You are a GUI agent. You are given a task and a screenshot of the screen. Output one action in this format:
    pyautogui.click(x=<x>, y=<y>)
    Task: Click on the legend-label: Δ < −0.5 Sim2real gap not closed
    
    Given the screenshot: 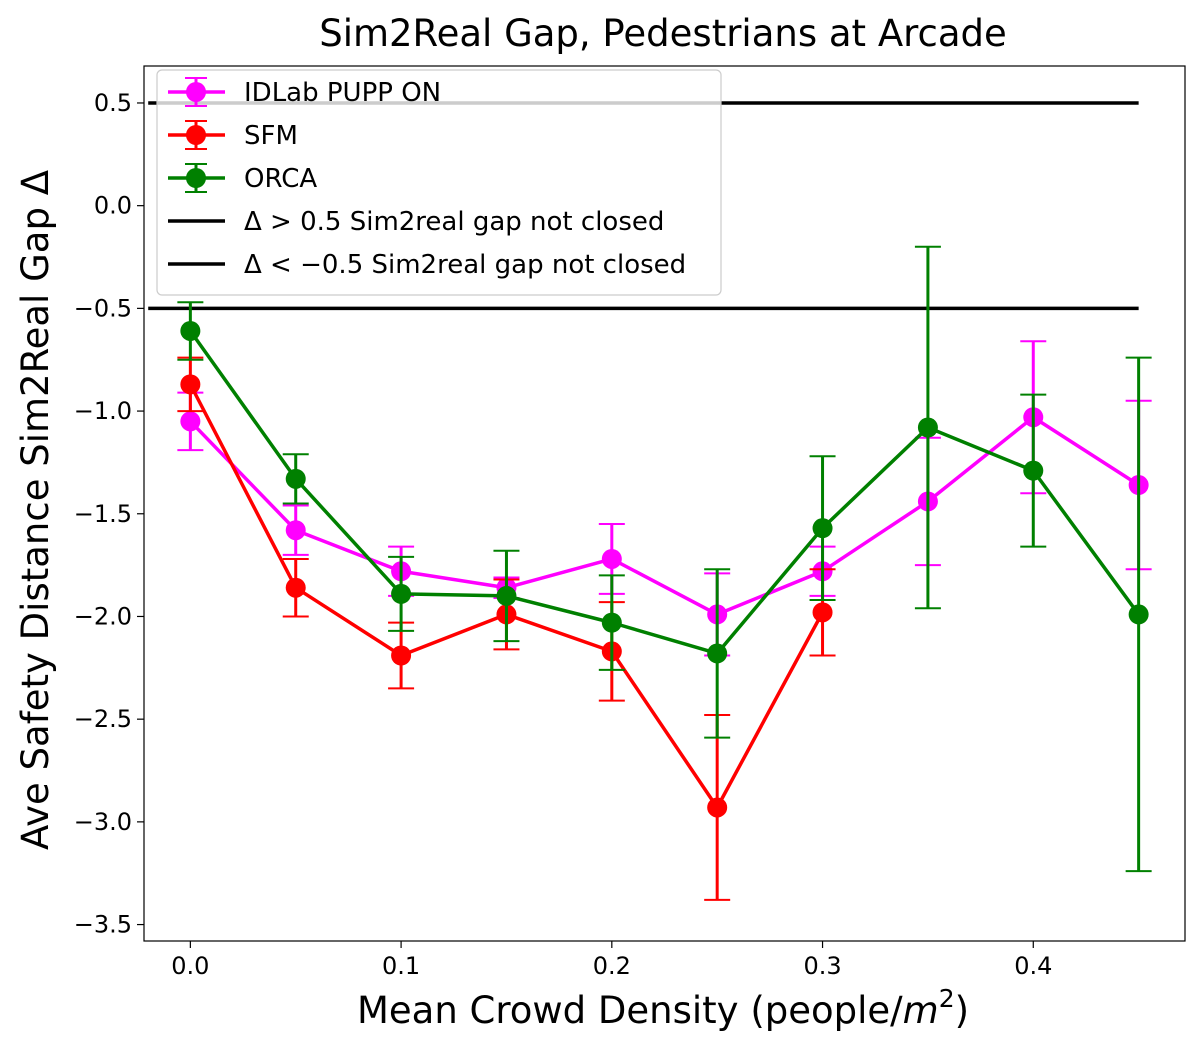 What is the action you would take?
    pyautogui.click(x=465, y=265)
    